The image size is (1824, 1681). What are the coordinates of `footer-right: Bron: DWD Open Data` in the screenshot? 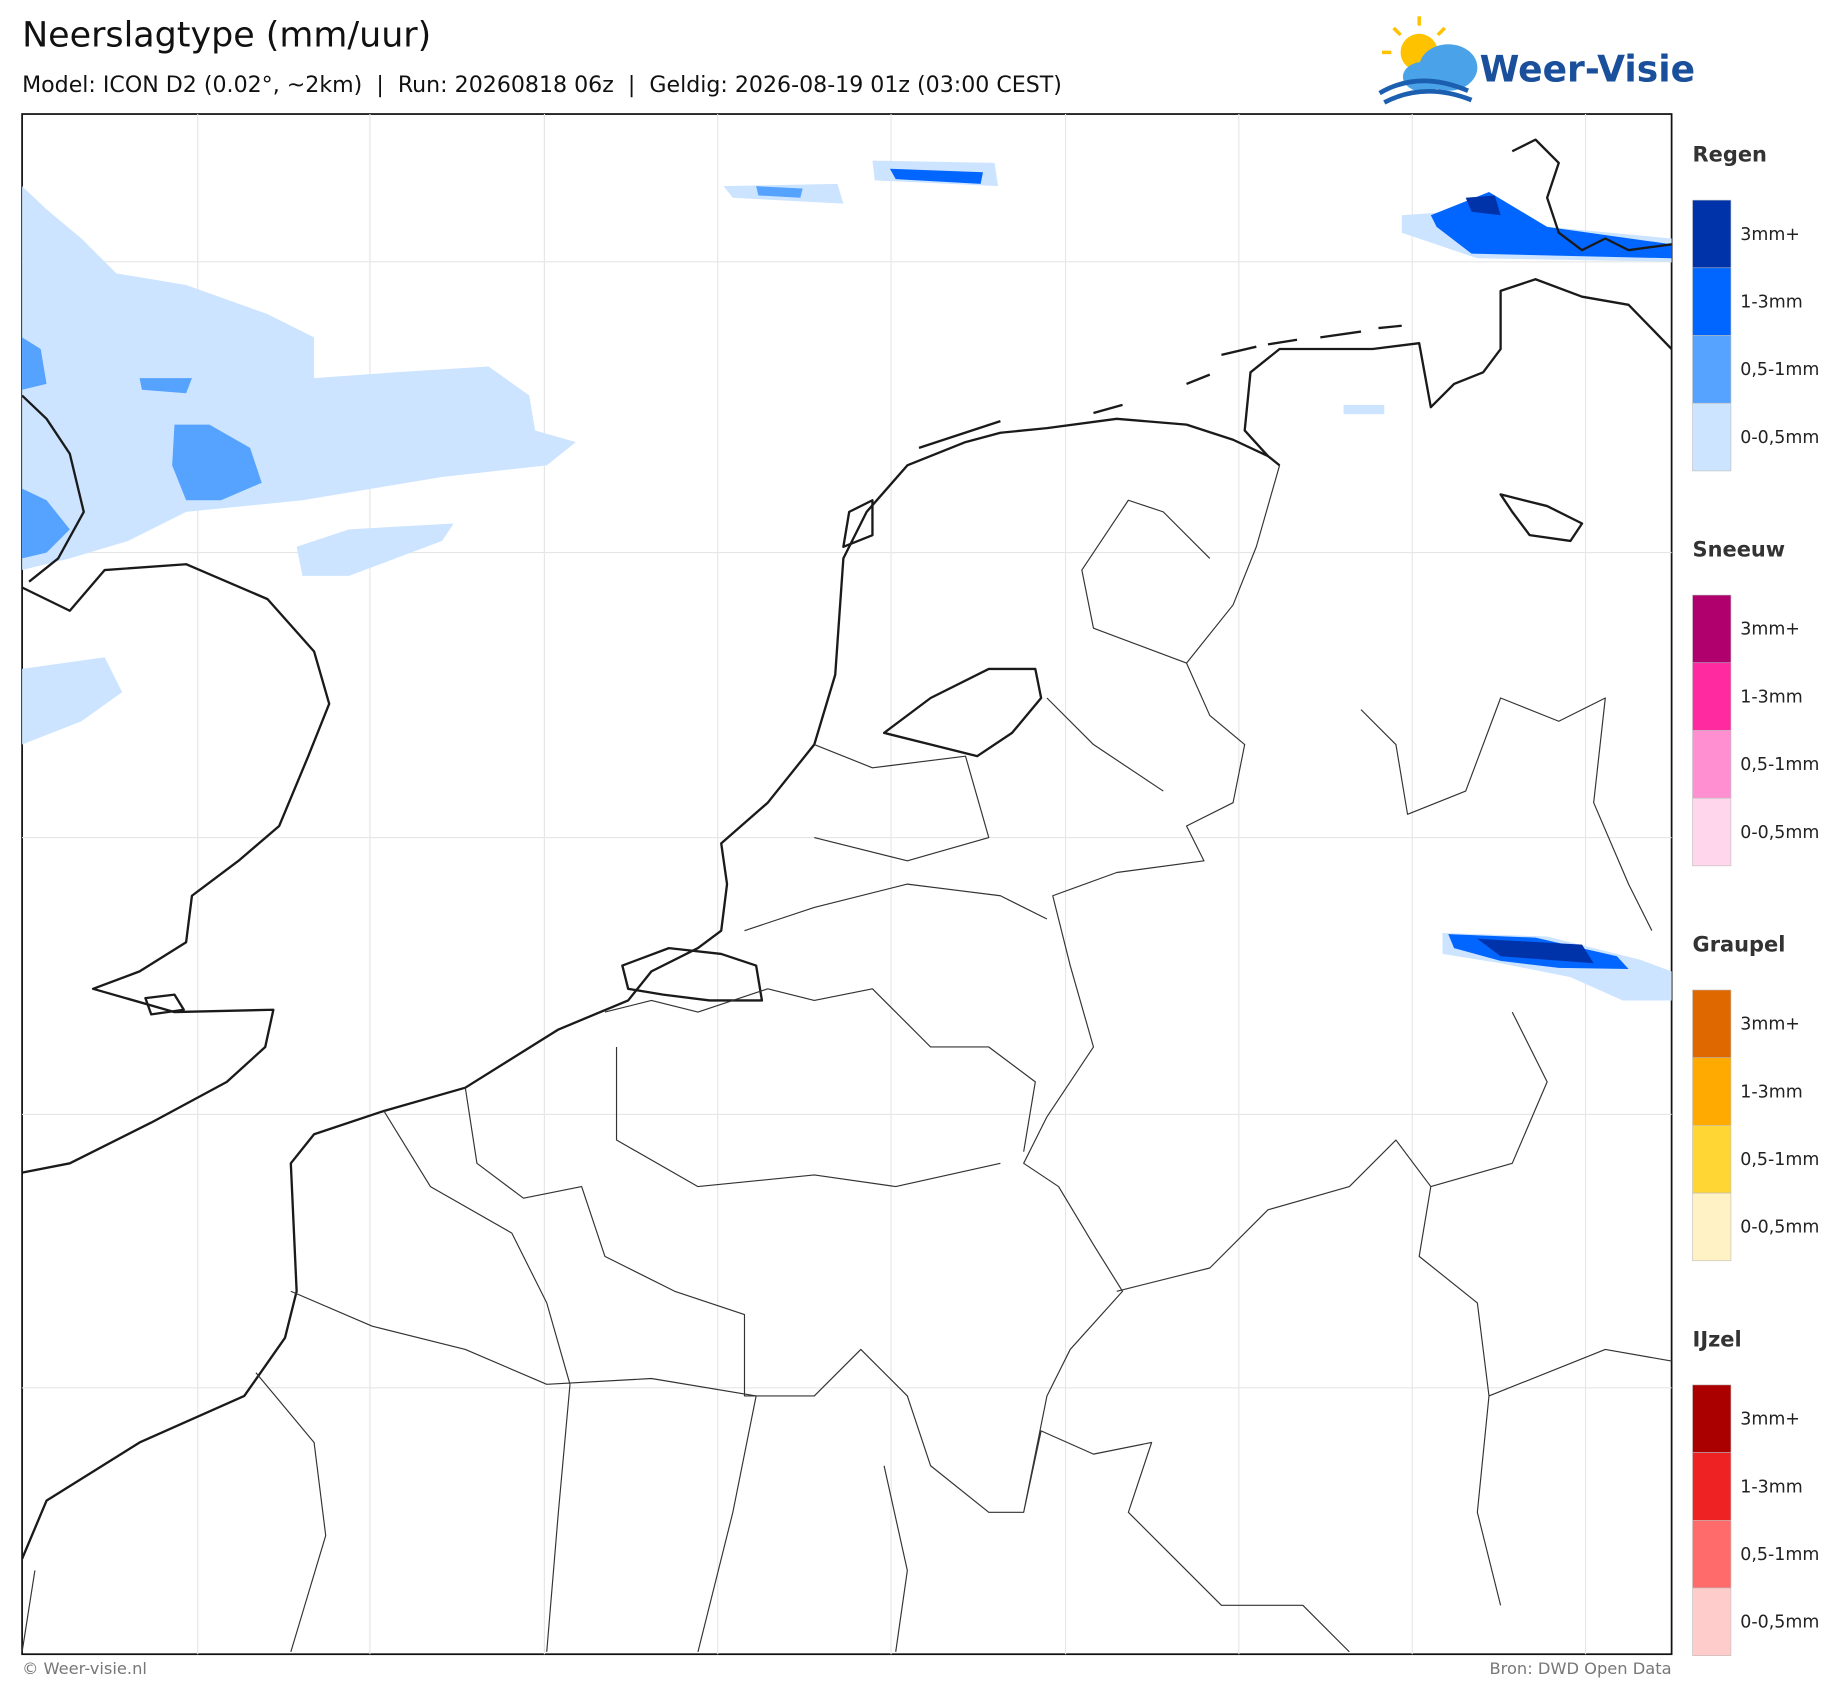 It's located at (1580, 1668).